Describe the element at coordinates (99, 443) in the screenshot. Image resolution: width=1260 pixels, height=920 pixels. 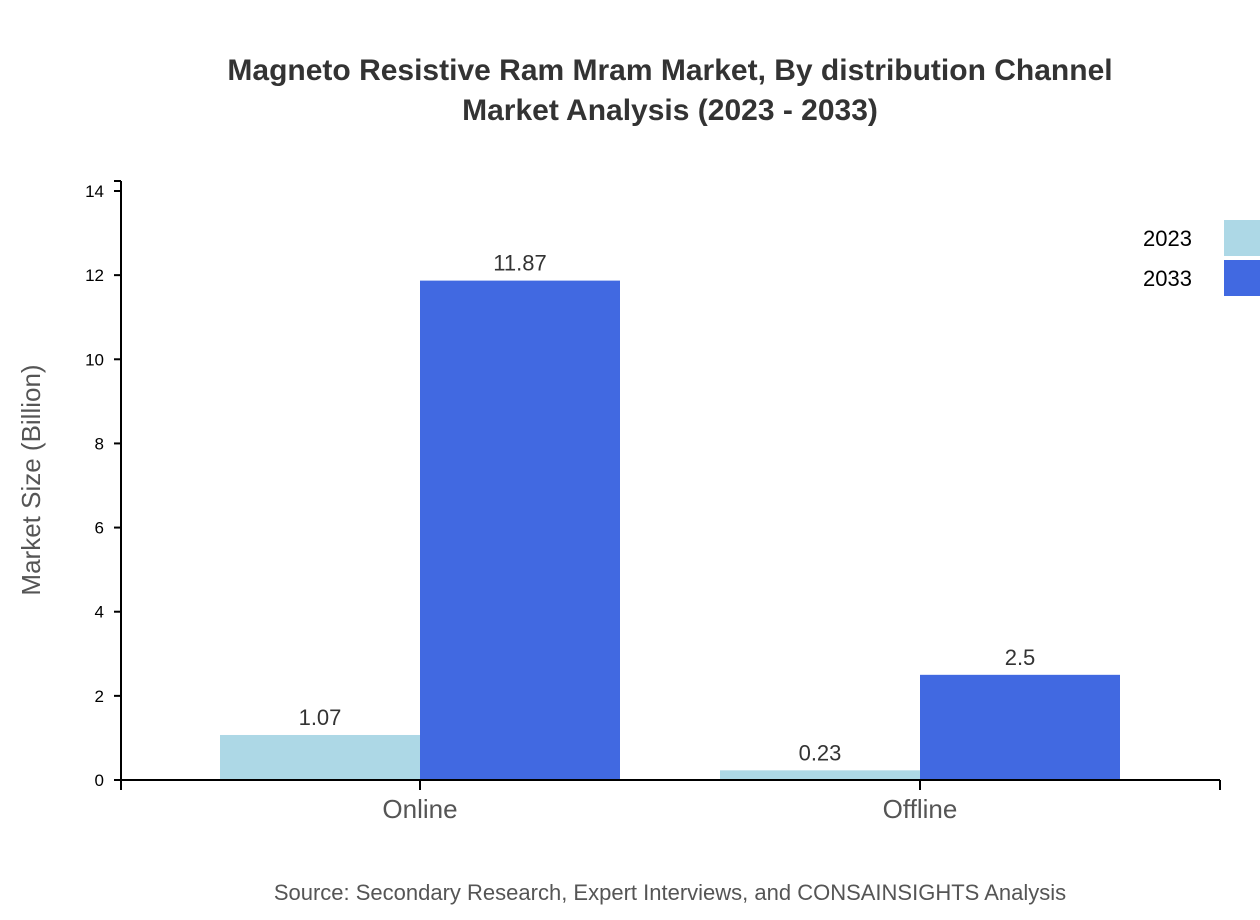
I see `y-tick-label: 8` at that location.